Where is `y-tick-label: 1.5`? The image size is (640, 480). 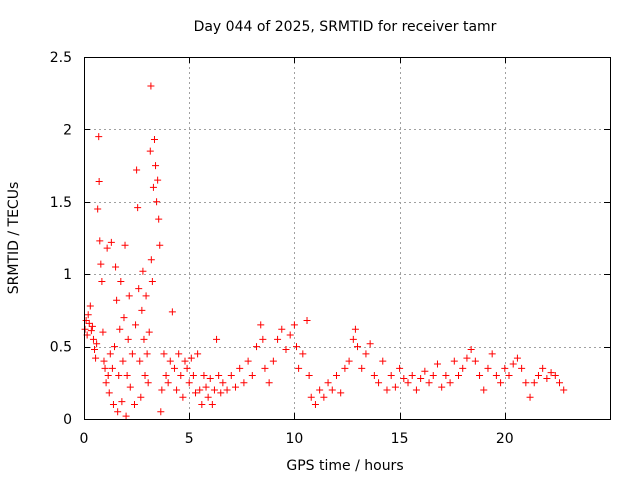 y-tick-label: 1.5 is located at coordinates (61, 203).